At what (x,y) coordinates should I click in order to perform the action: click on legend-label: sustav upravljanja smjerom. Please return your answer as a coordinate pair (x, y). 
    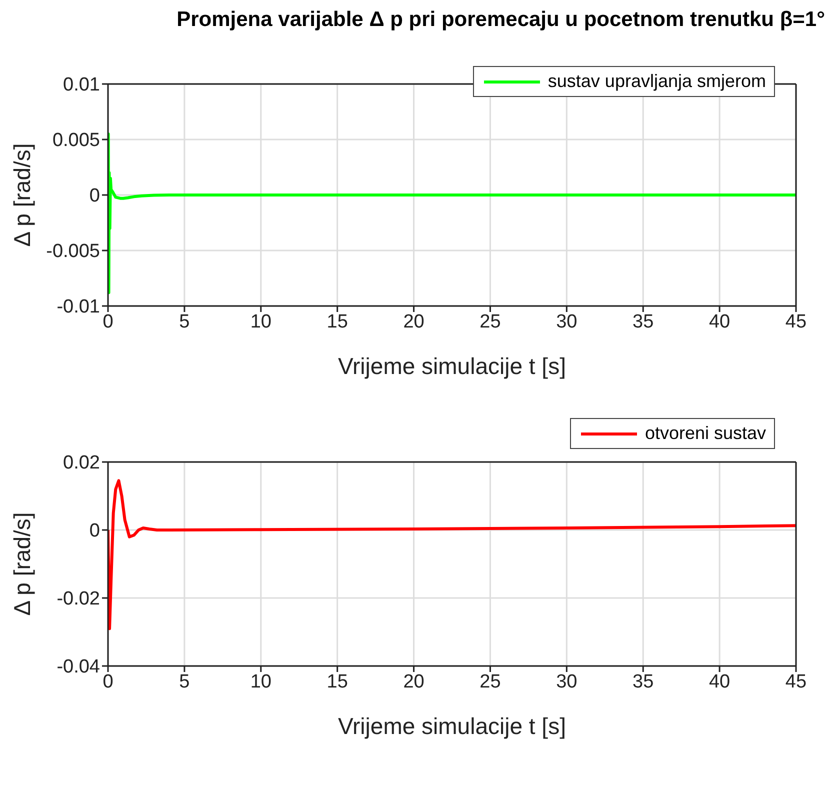
    Looking at the image, I should click on (657, 81).